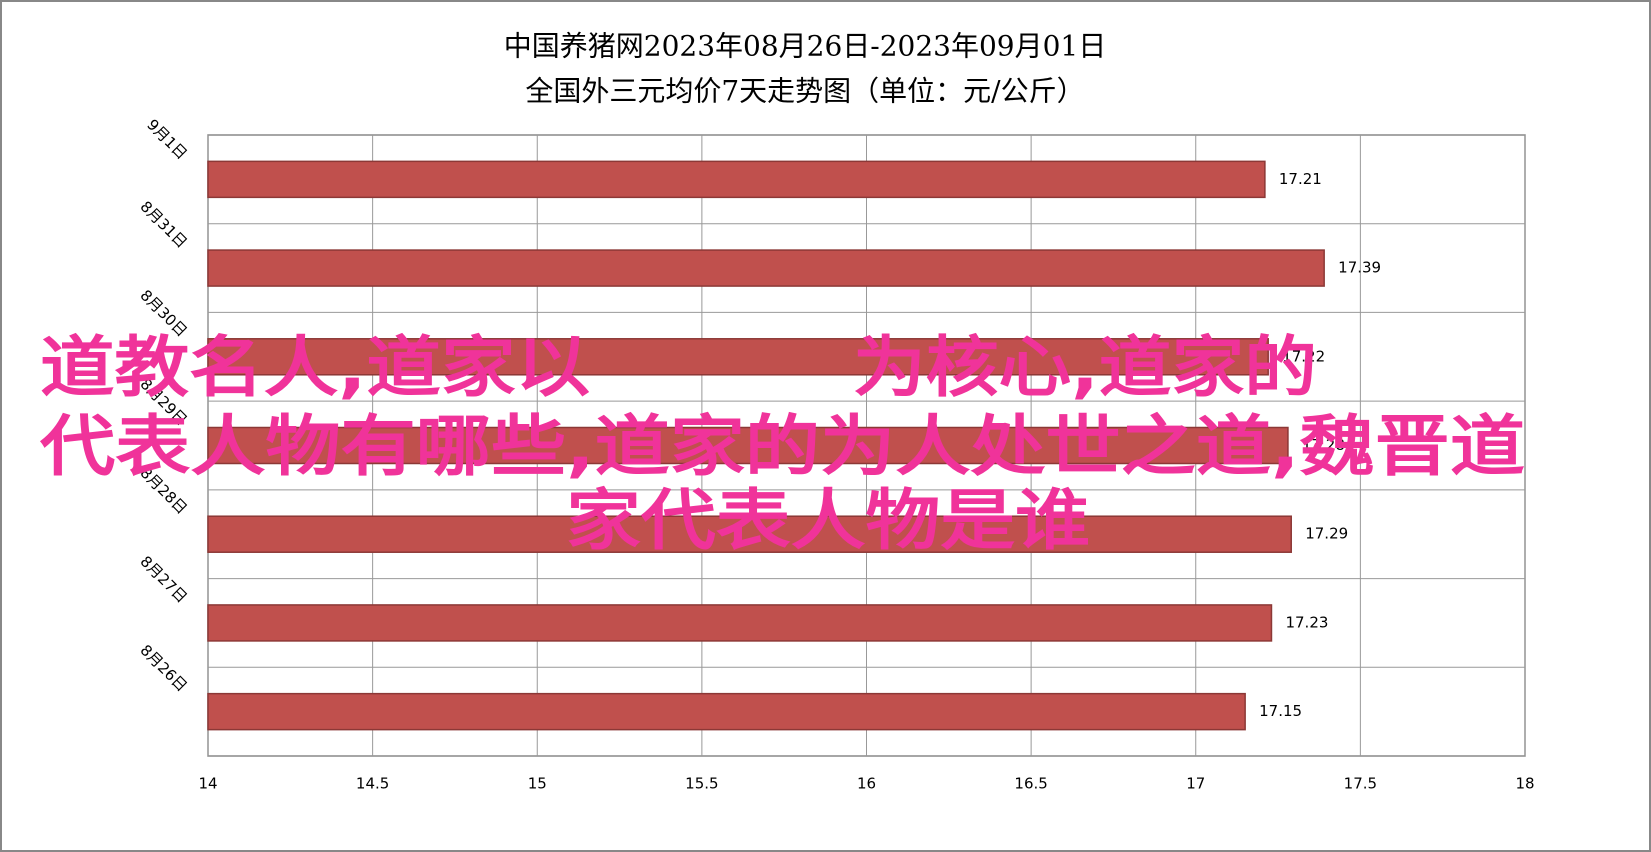 The width and height of the screenshot is (1651, 852). Describe the element at coordinates (1085, 367) in the screenshot. I see `overlay-text: 为核心,道家的` at that location.